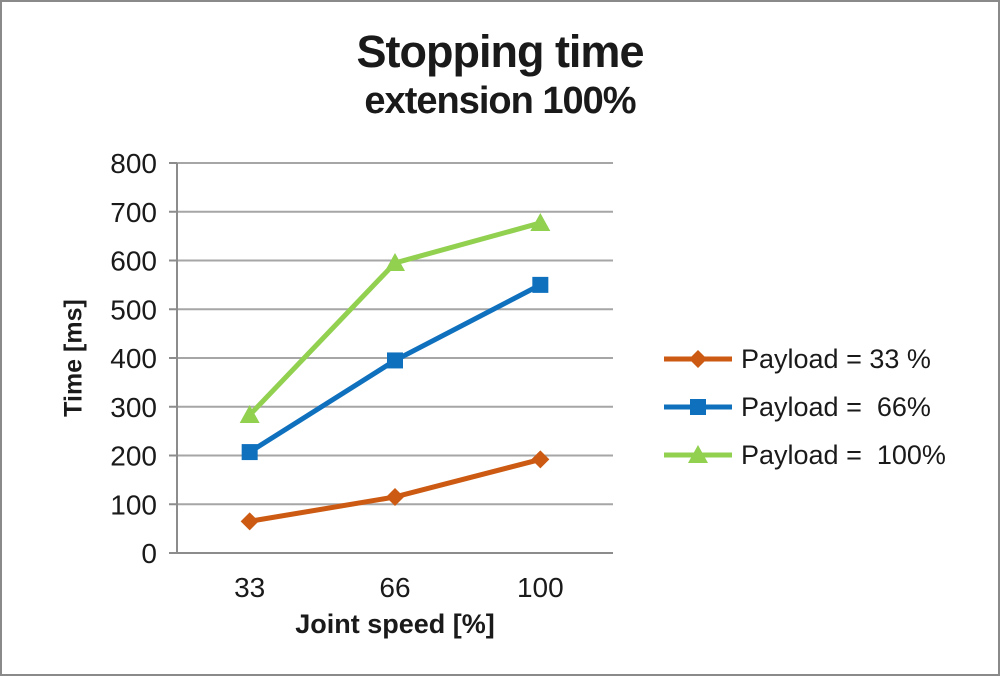 The height and width of the screenshot is (676, 1000). Describe the element at coordinates (73, 358) in the screenshot. I see `y-axis-title: Time [ms]` at that location.